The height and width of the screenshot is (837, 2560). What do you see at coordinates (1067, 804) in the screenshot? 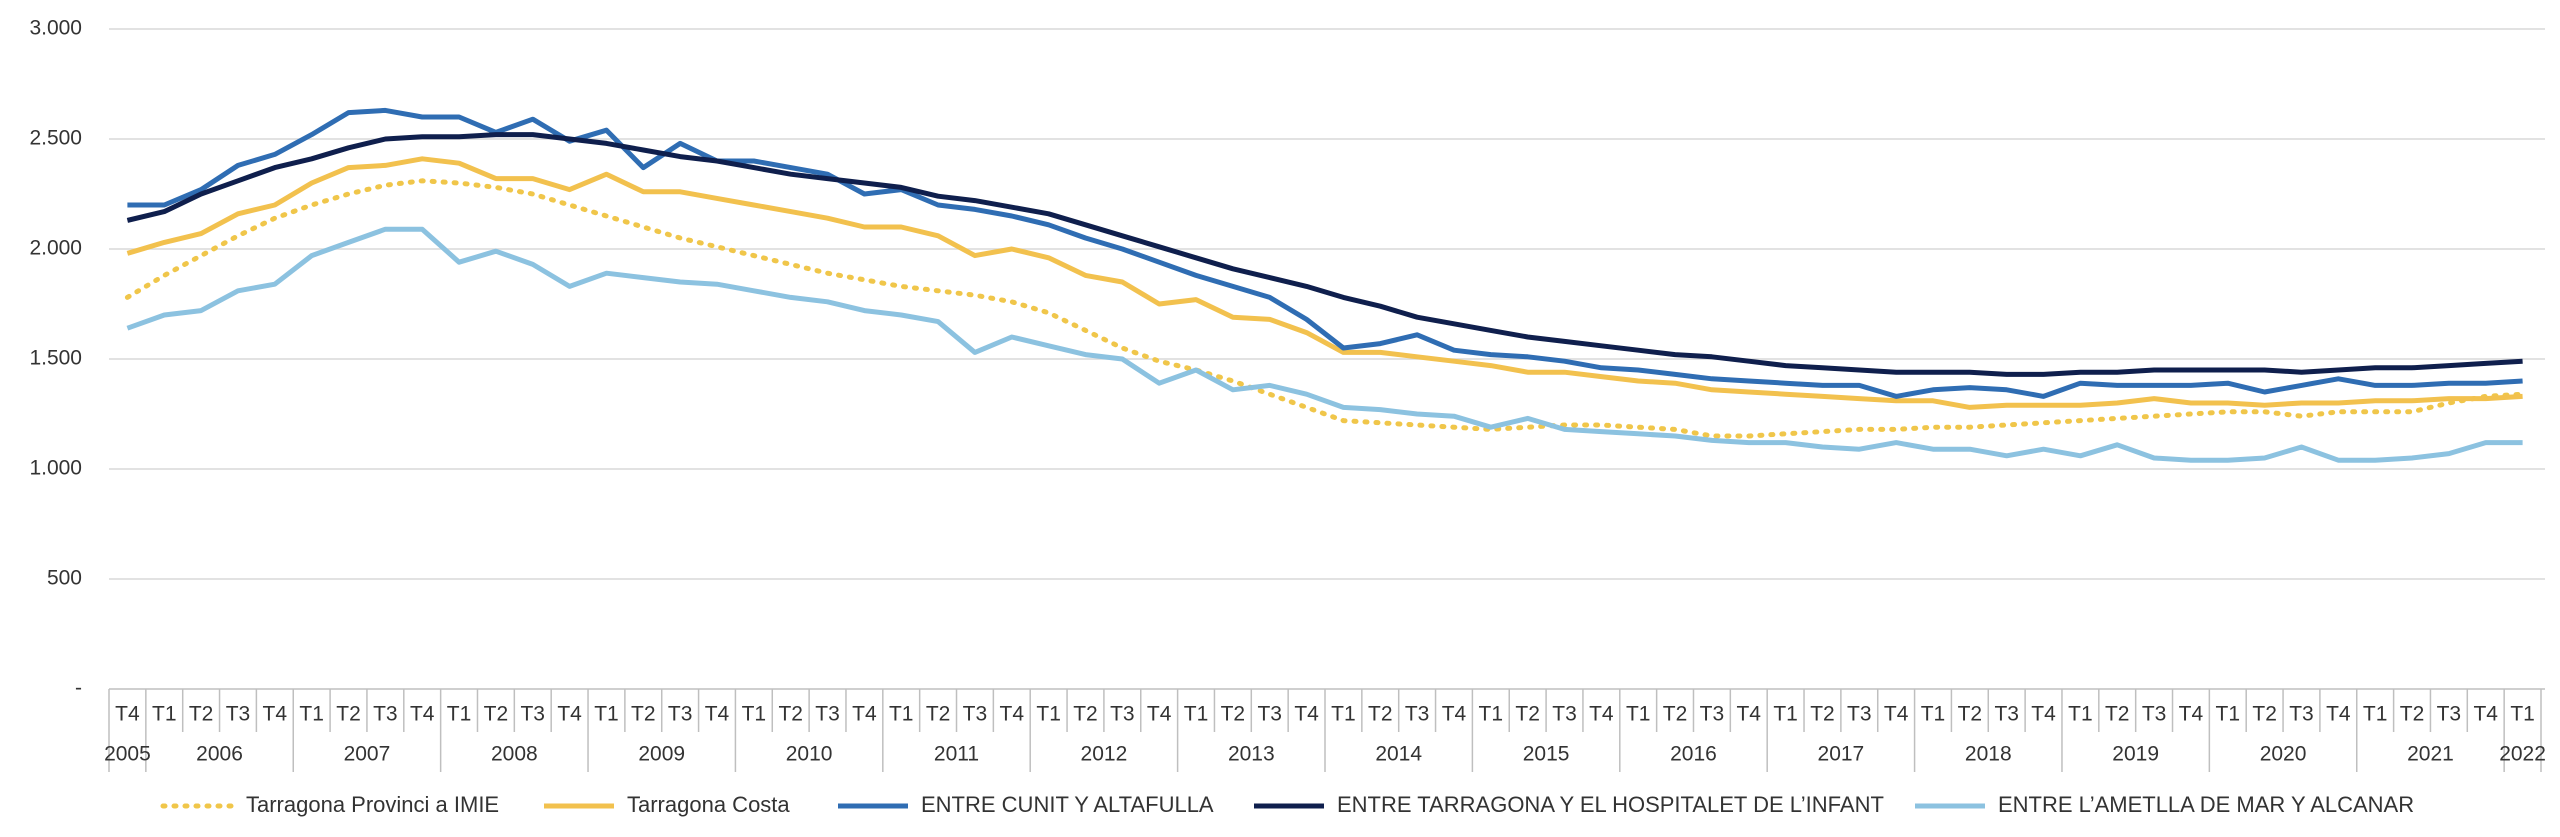
I see `legend-label: ENTRE CUNIT Y ALTAFULLA` at bounding box center [1067, 804].